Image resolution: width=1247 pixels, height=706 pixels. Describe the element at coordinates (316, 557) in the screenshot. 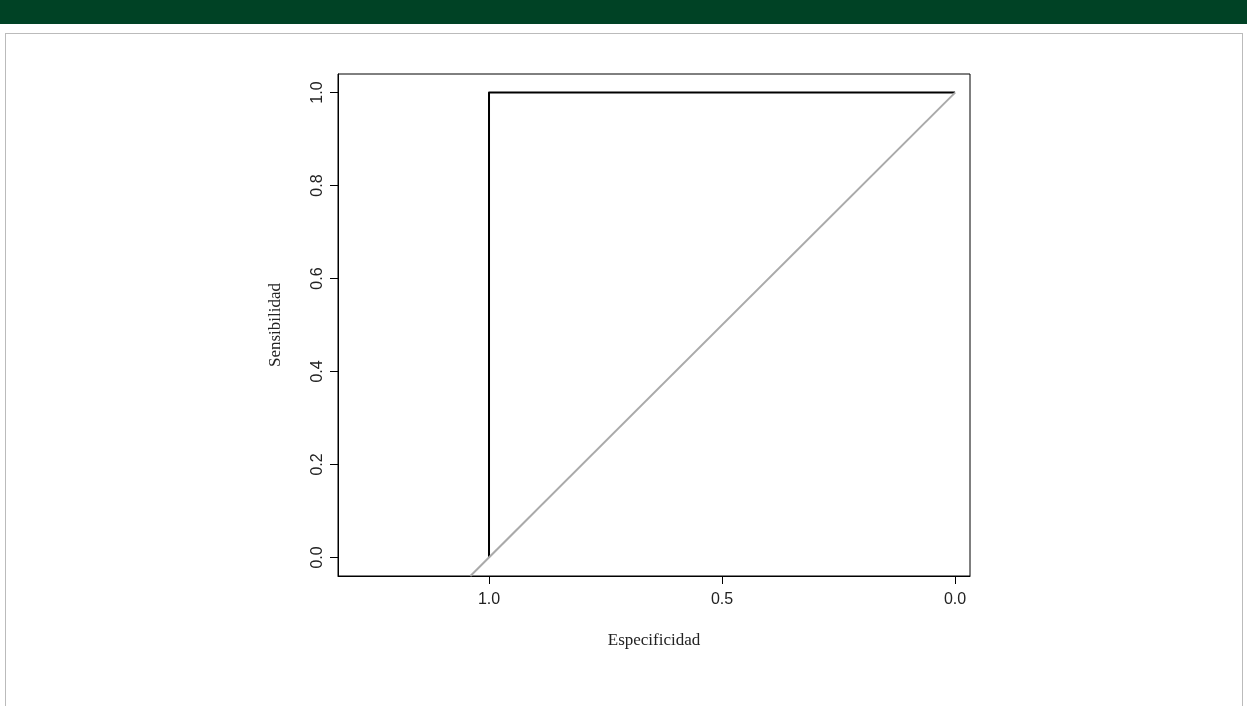

I see `y-tick-label: 0.0` at that location.